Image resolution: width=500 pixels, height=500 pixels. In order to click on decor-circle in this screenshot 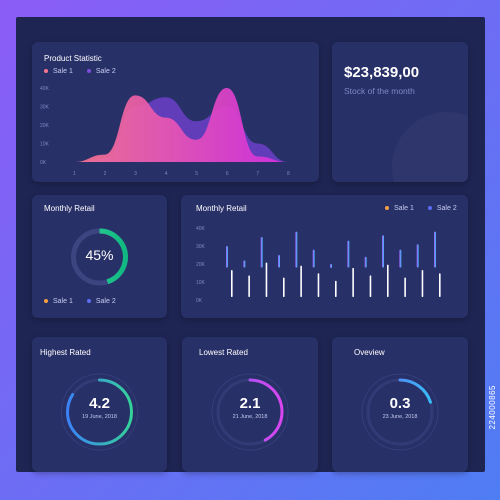, I will do `click(430, 147)`.